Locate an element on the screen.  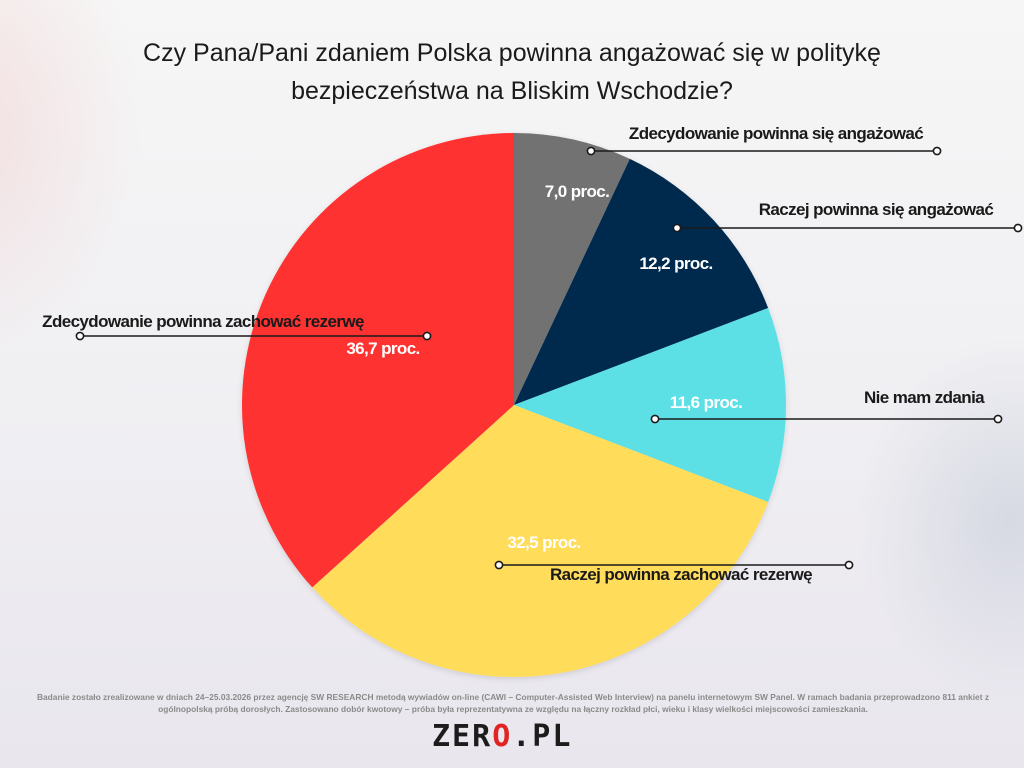
logo-text-o: O is located at coordinates (502, 736).